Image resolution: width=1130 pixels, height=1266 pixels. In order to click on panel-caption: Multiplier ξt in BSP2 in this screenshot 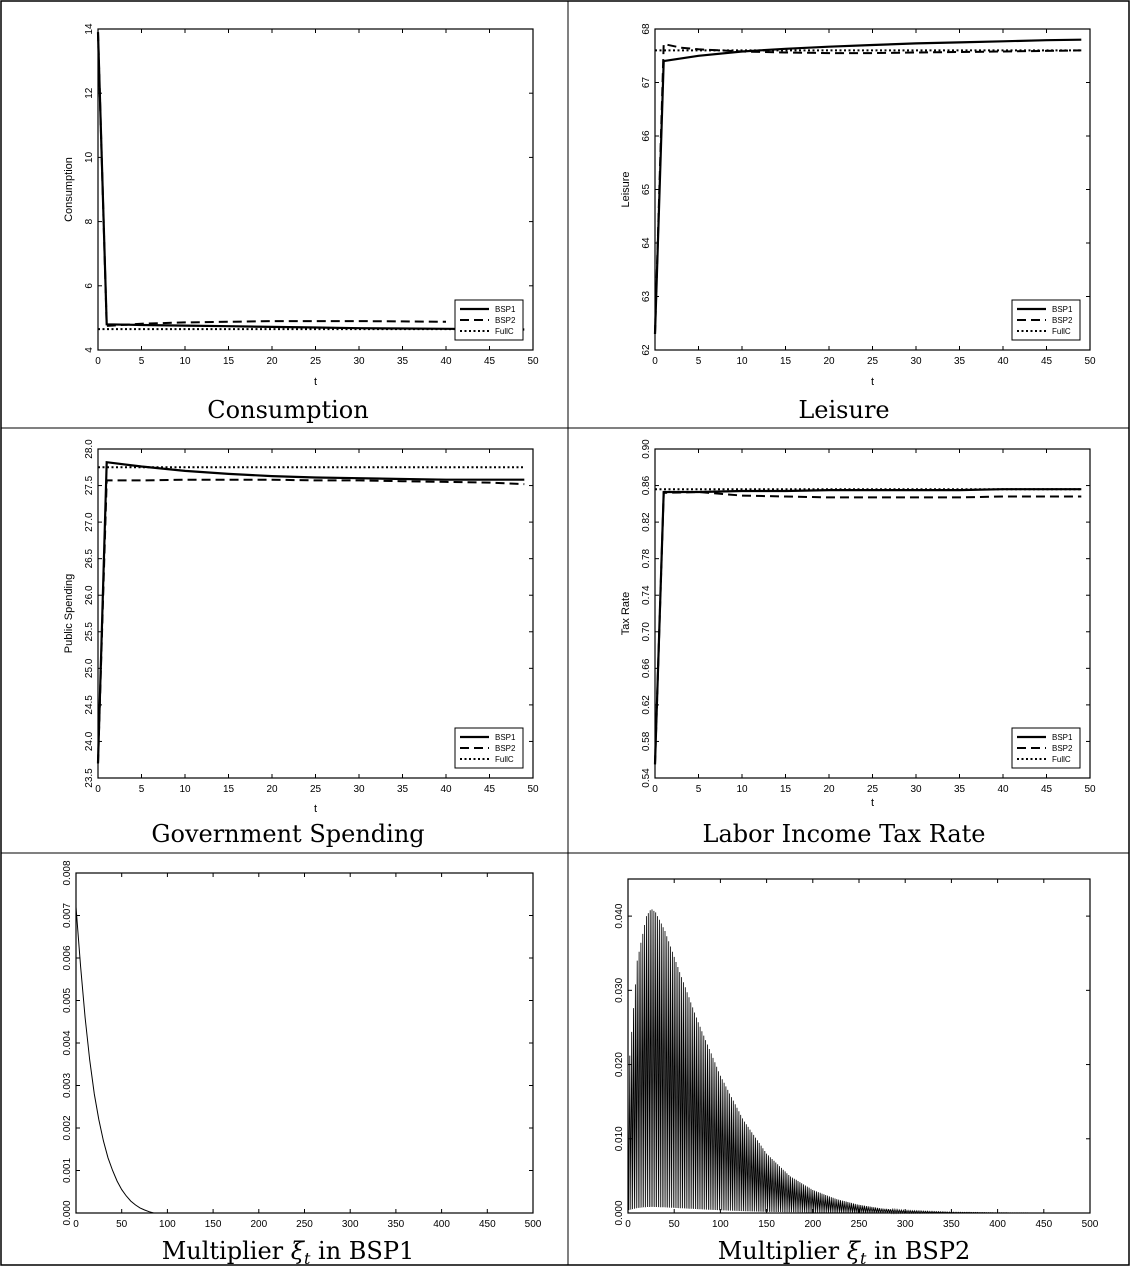, I will do `click(844, 1251)`.